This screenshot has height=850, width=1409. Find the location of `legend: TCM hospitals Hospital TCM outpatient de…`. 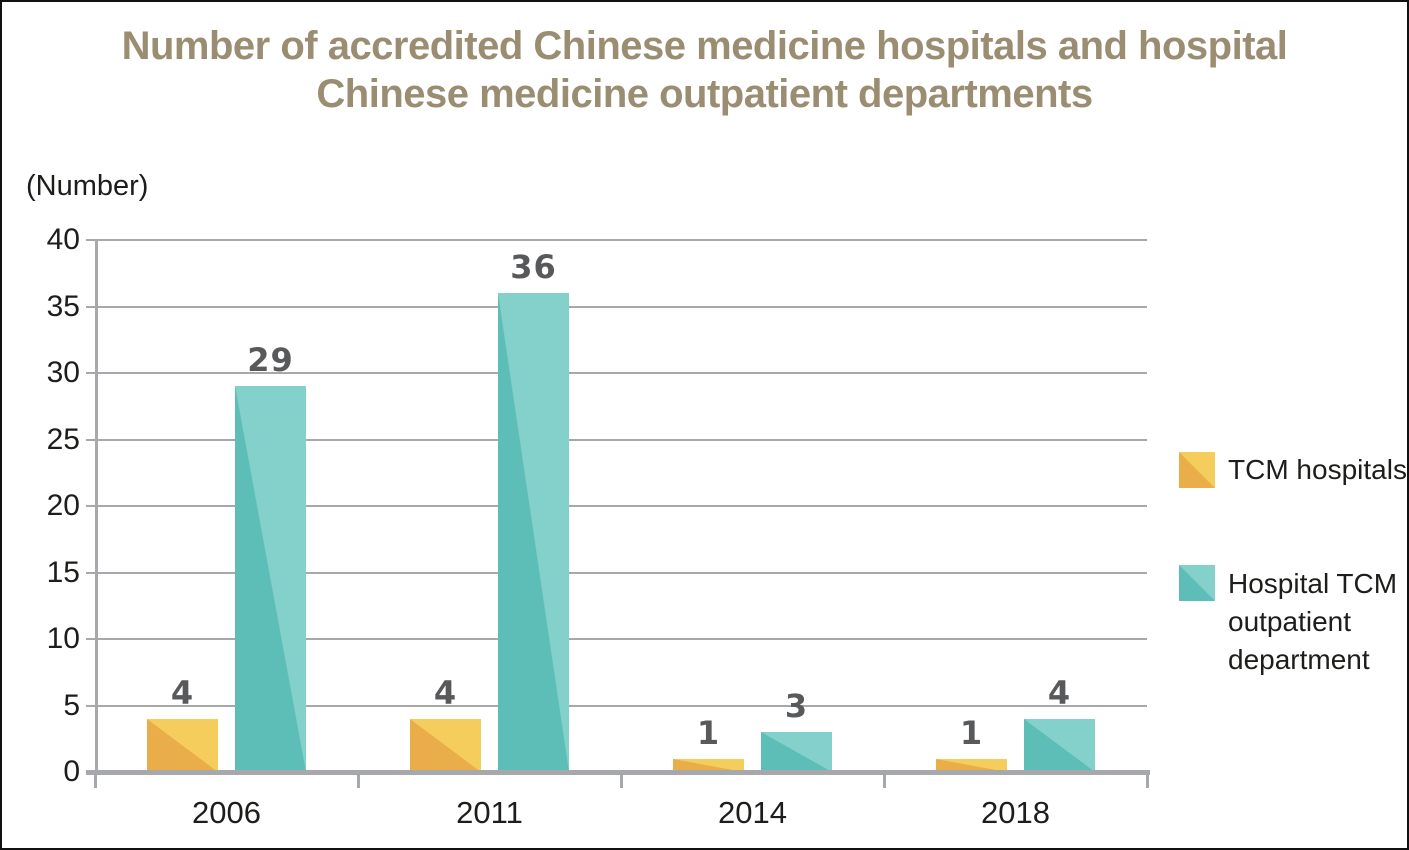

legend: TCM hospitals Hospital TCM outpatient de… is located at coordinates (1293, 565).